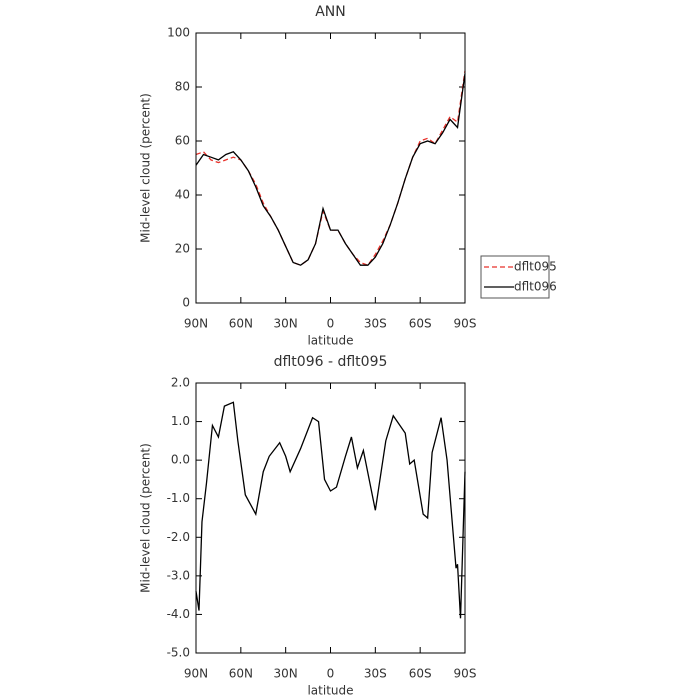  What do you see at coordinates (535, 287) in the screenshot?
I see `legend-label: dflt096` at bounding box center [535, 287].